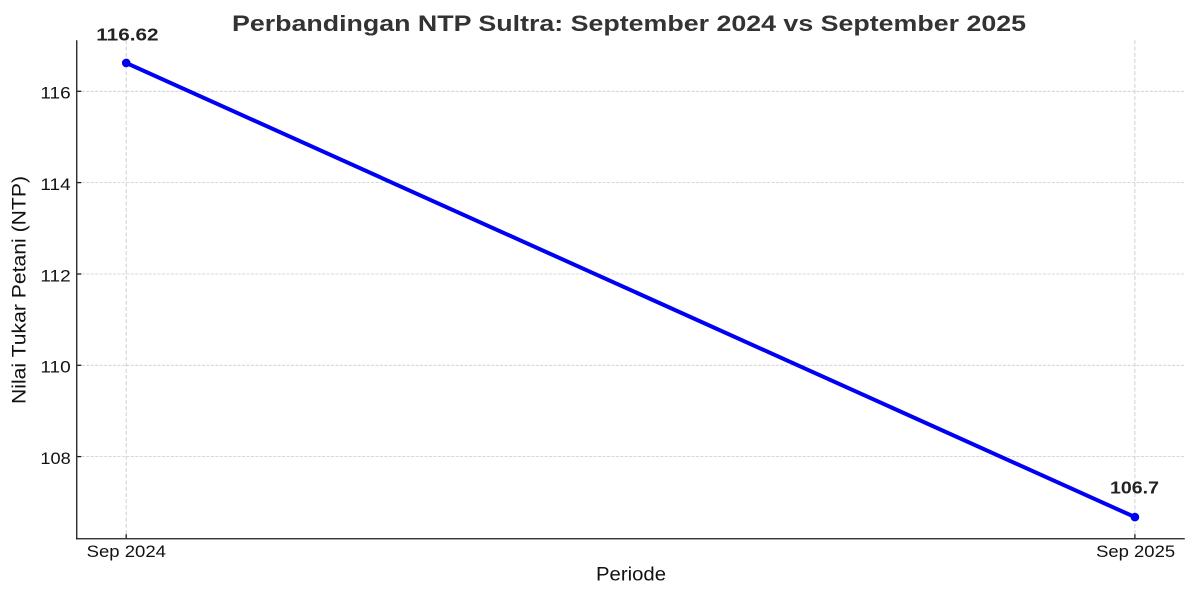  I want to click on svg-text: 116.62, so click(127, 35).